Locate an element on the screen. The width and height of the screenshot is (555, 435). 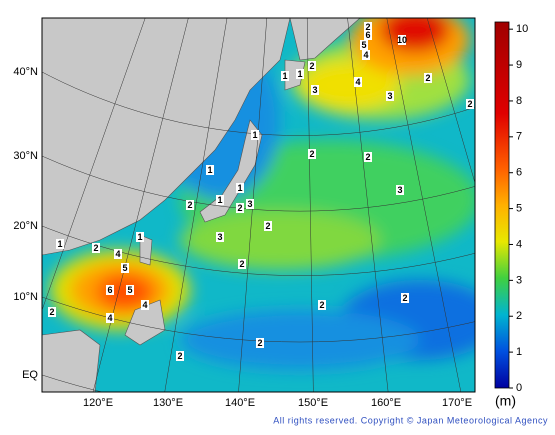
colorbar-tick-label: 0 is located at coordinates (519, 388).